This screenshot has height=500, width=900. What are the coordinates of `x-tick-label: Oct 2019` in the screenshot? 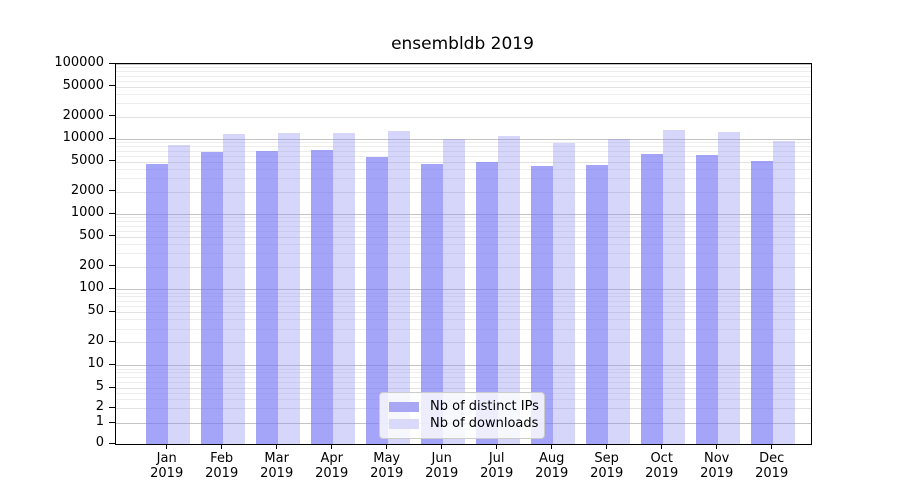 It's located at (662, 466).